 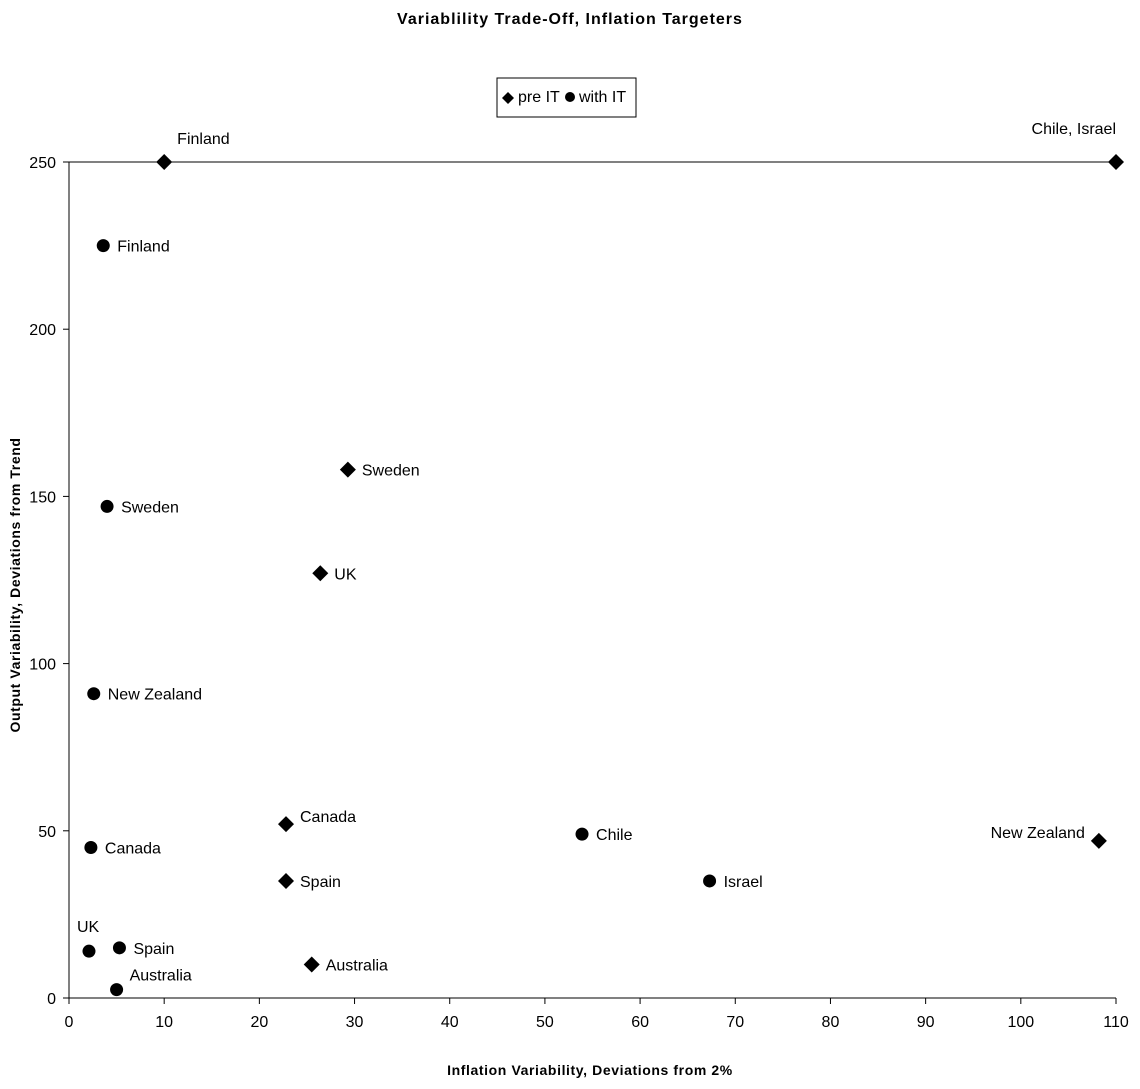 What do you see at coordinates (640, 1022) in the screenshot?
I see `x-tick-label: 60` at bounding box center [640, 1022].